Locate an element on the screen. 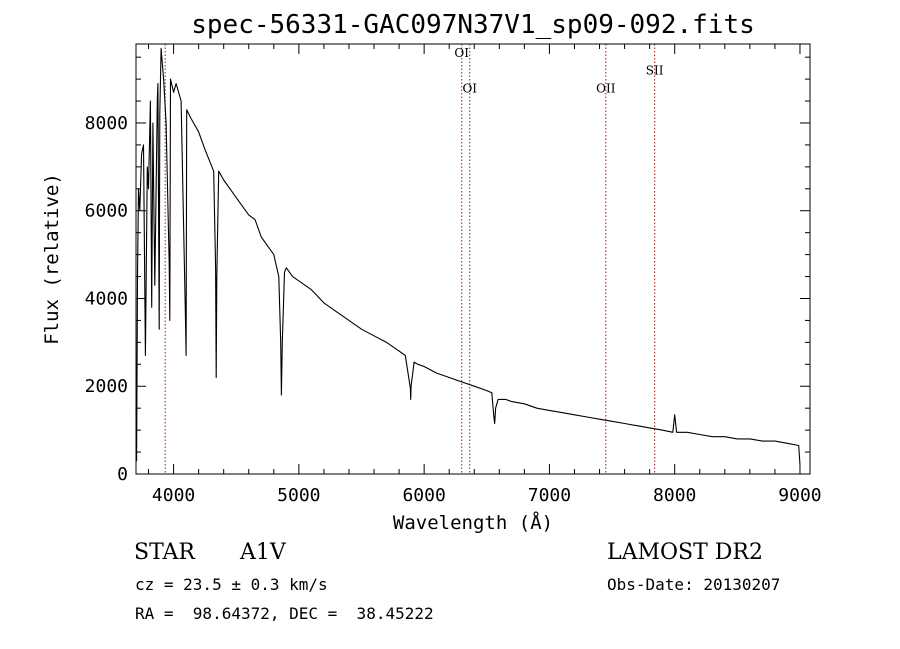 Image resolution: width=900 pixels, height=649 pixels. x-tick-label: 8000 is located at coordinates (674, 495).